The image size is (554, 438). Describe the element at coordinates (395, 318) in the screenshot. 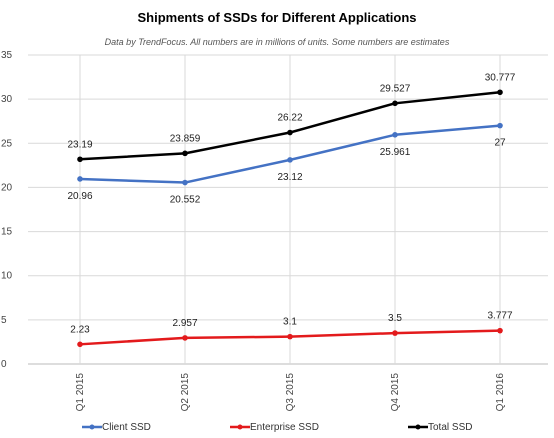

I see `data-label: 3.5` at that location.